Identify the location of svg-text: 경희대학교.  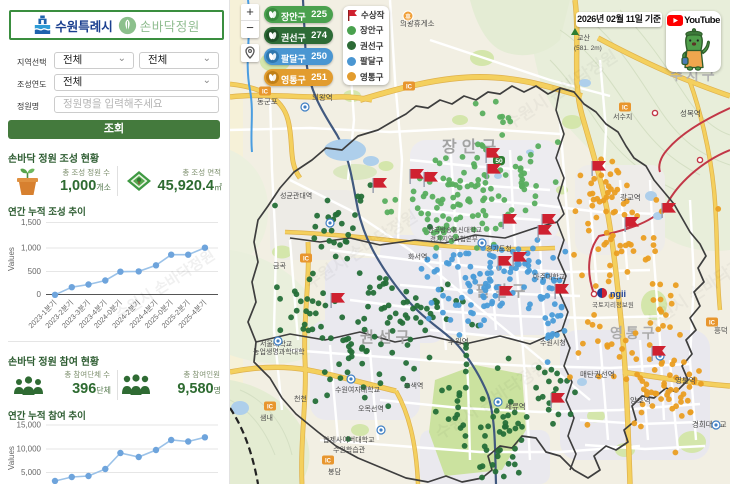
(709, 424).